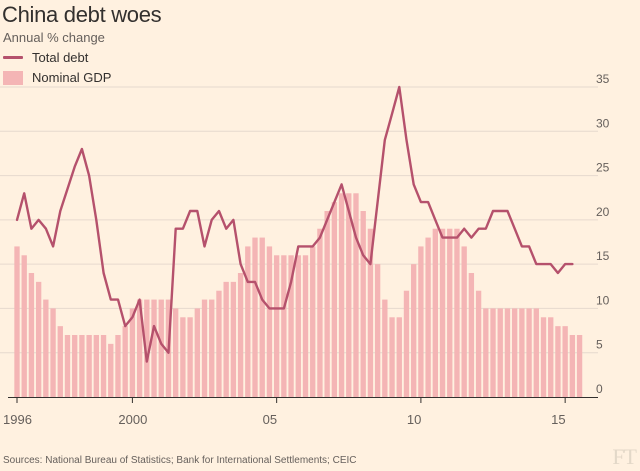 The height and width of the screenshot is (471, 640). I want to click on y-tick-label: 0, so click(599, 389).